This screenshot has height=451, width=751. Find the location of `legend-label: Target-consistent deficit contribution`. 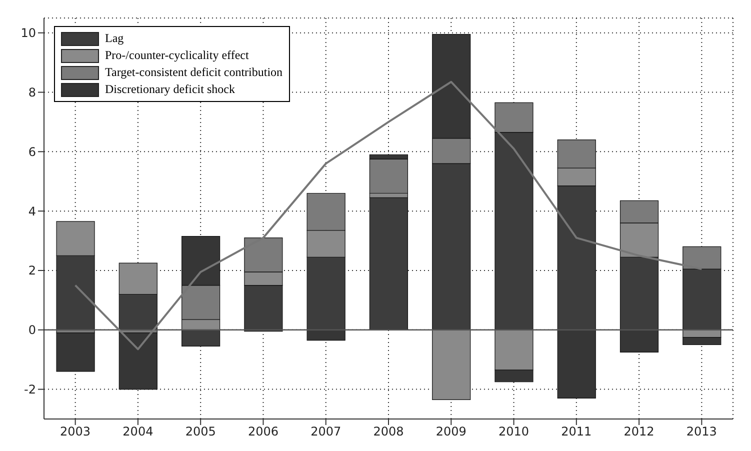

legend-label: Target-consistent deficit contribution is located at coordinates (194, 72).